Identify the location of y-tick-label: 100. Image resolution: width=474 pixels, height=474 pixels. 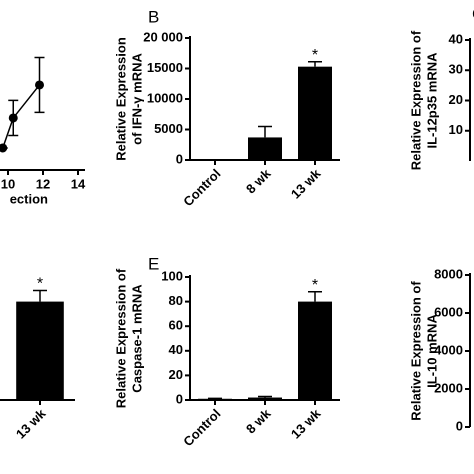
(172, 275).